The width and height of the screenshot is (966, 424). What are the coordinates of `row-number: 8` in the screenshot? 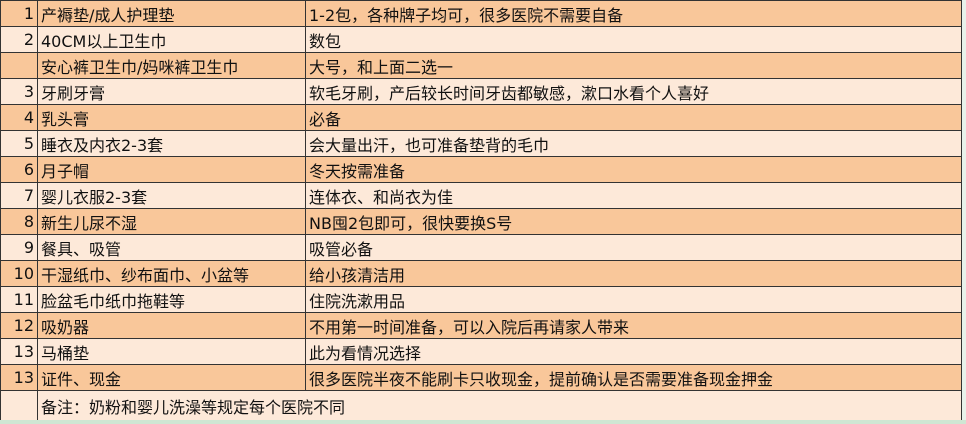 It's located at (19, 221).